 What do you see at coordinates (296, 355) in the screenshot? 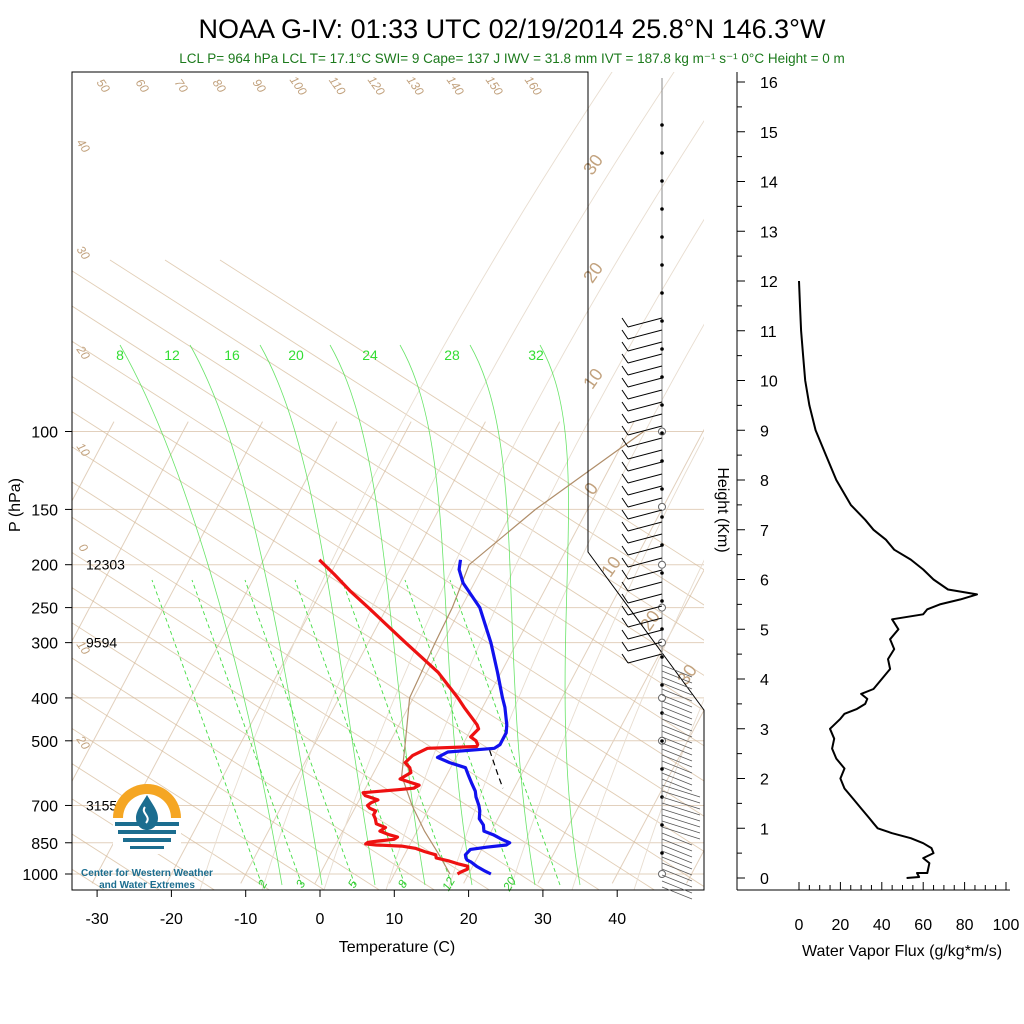
I see `mixing-ratio-label: 20` at bounding box center [296, 355].